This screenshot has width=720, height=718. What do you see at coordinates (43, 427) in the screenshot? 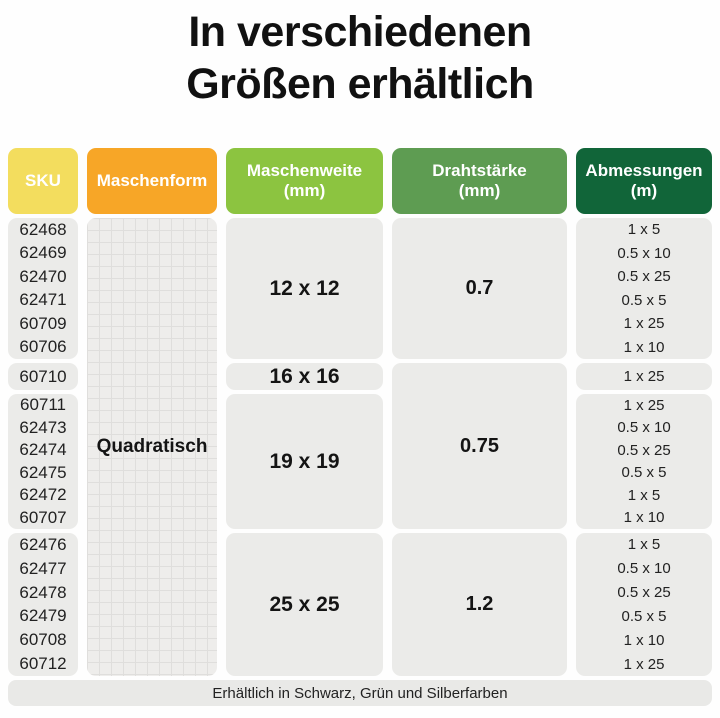
I see `sku-value: 62473` at bounding box center [43, 427].